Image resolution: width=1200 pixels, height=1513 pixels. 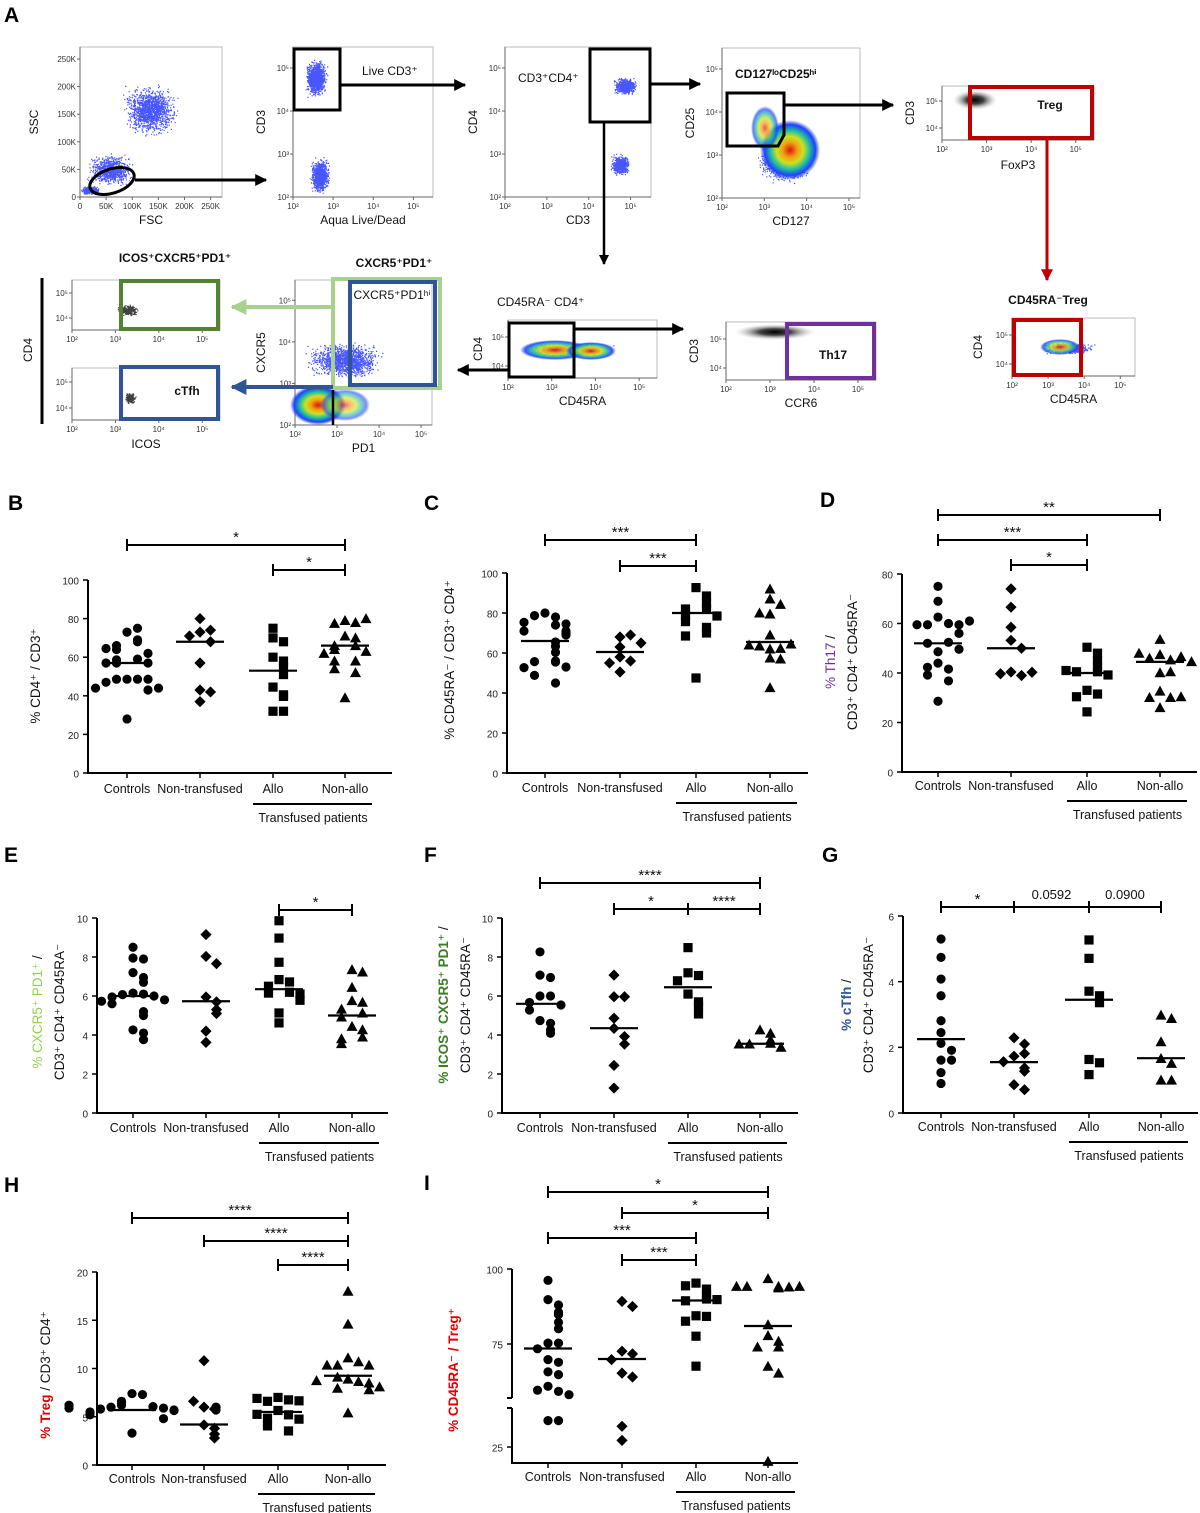 I want to click on significance-bracket: *, so click(x=309, y=565).